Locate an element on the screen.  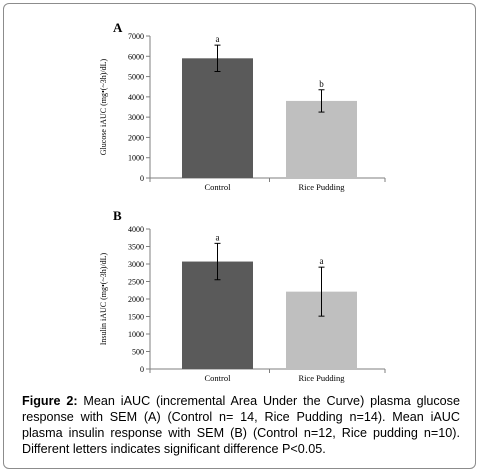
panel-label-b: B is located at coordinates (117, 215).